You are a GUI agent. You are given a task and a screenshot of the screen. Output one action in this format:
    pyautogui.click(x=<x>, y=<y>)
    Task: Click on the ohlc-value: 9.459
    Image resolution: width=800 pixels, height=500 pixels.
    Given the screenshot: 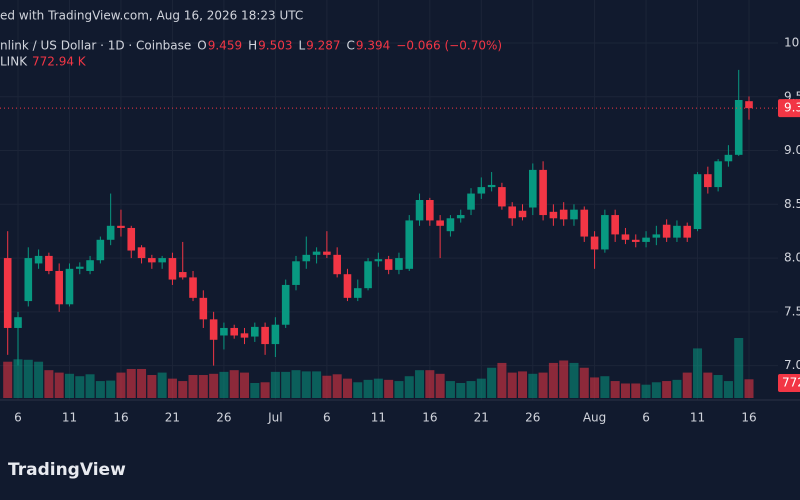 What is the action you would take?
    pyautogui.click(x=225, y=46)
    